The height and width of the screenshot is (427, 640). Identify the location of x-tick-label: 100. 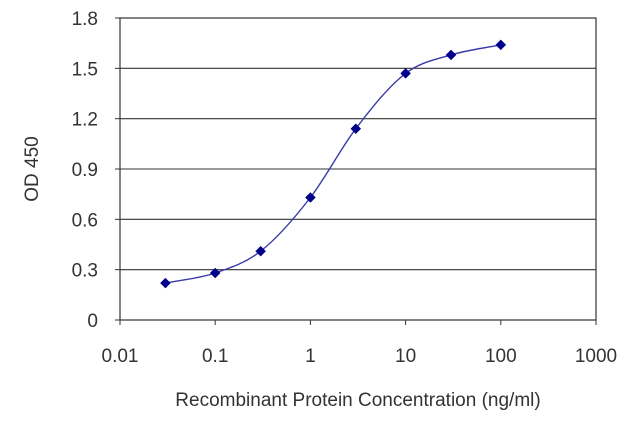
(501, 356).